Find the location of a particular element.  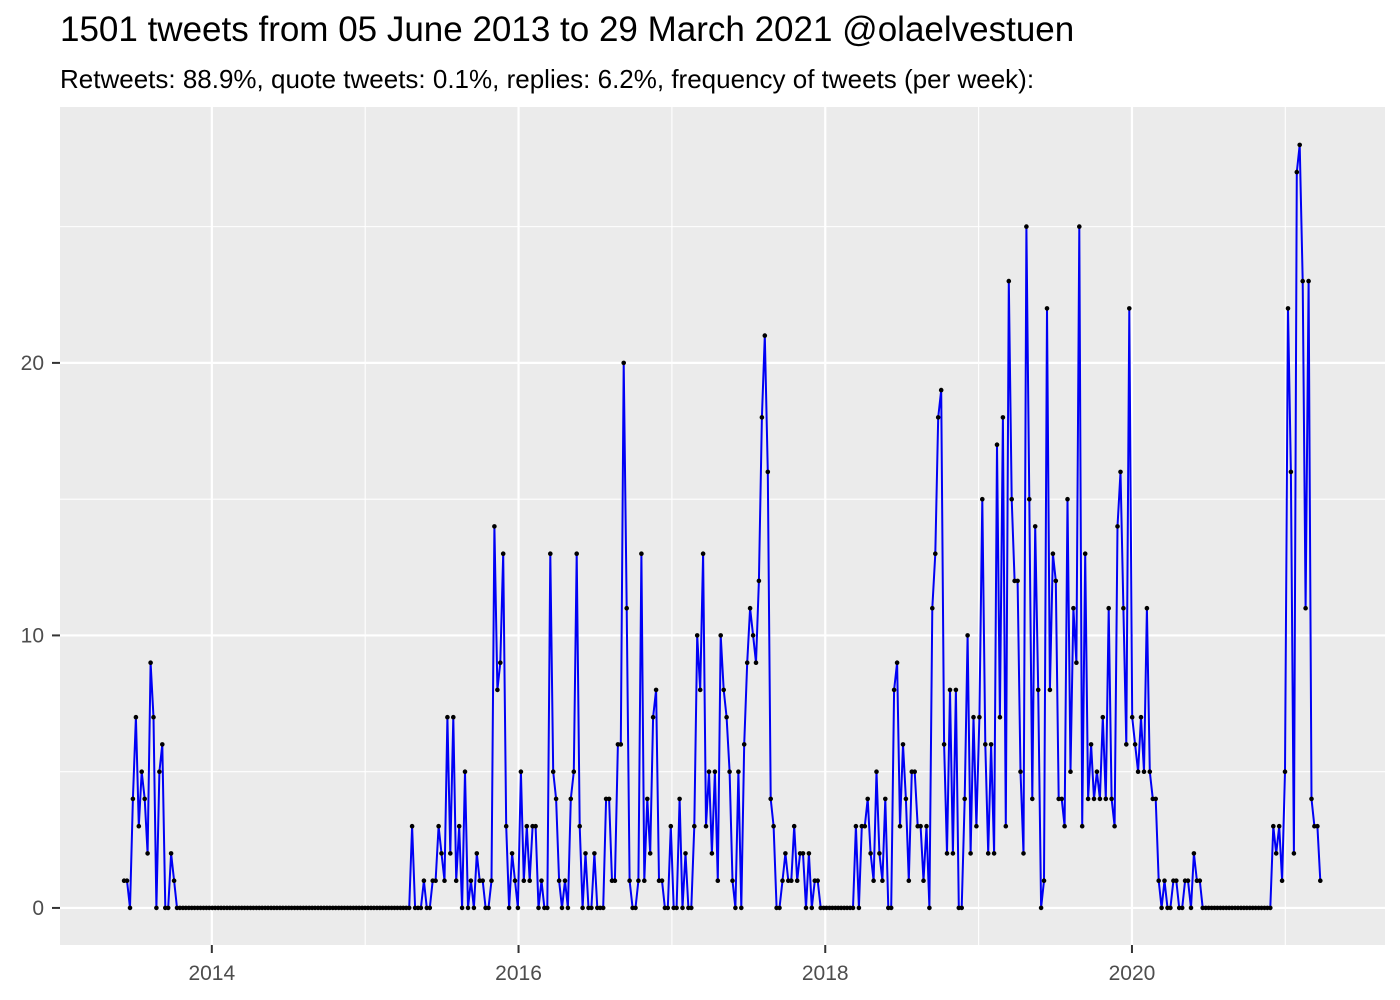

x-tick-label-2016: 2016 is located at coordinates (518, 973).